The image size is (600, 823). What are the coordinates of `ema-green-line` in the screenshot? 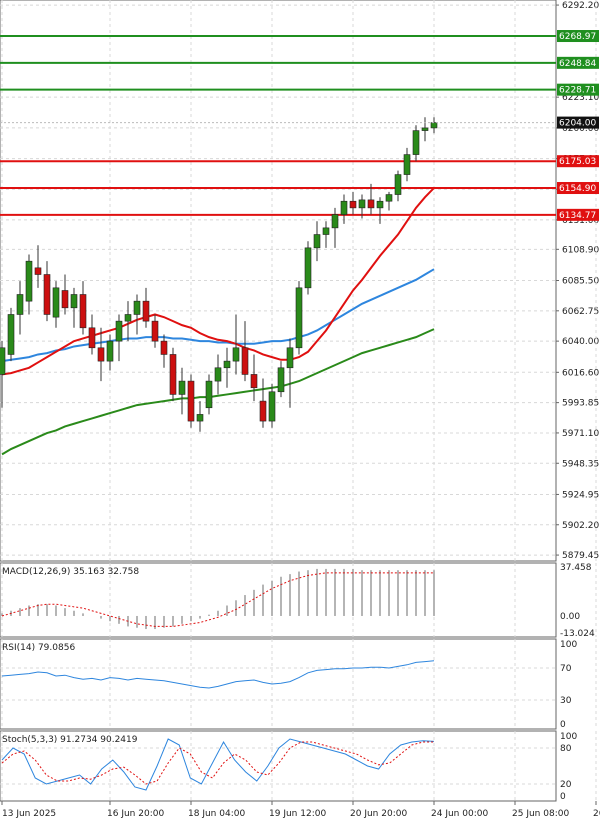 It's located at (218, 392).